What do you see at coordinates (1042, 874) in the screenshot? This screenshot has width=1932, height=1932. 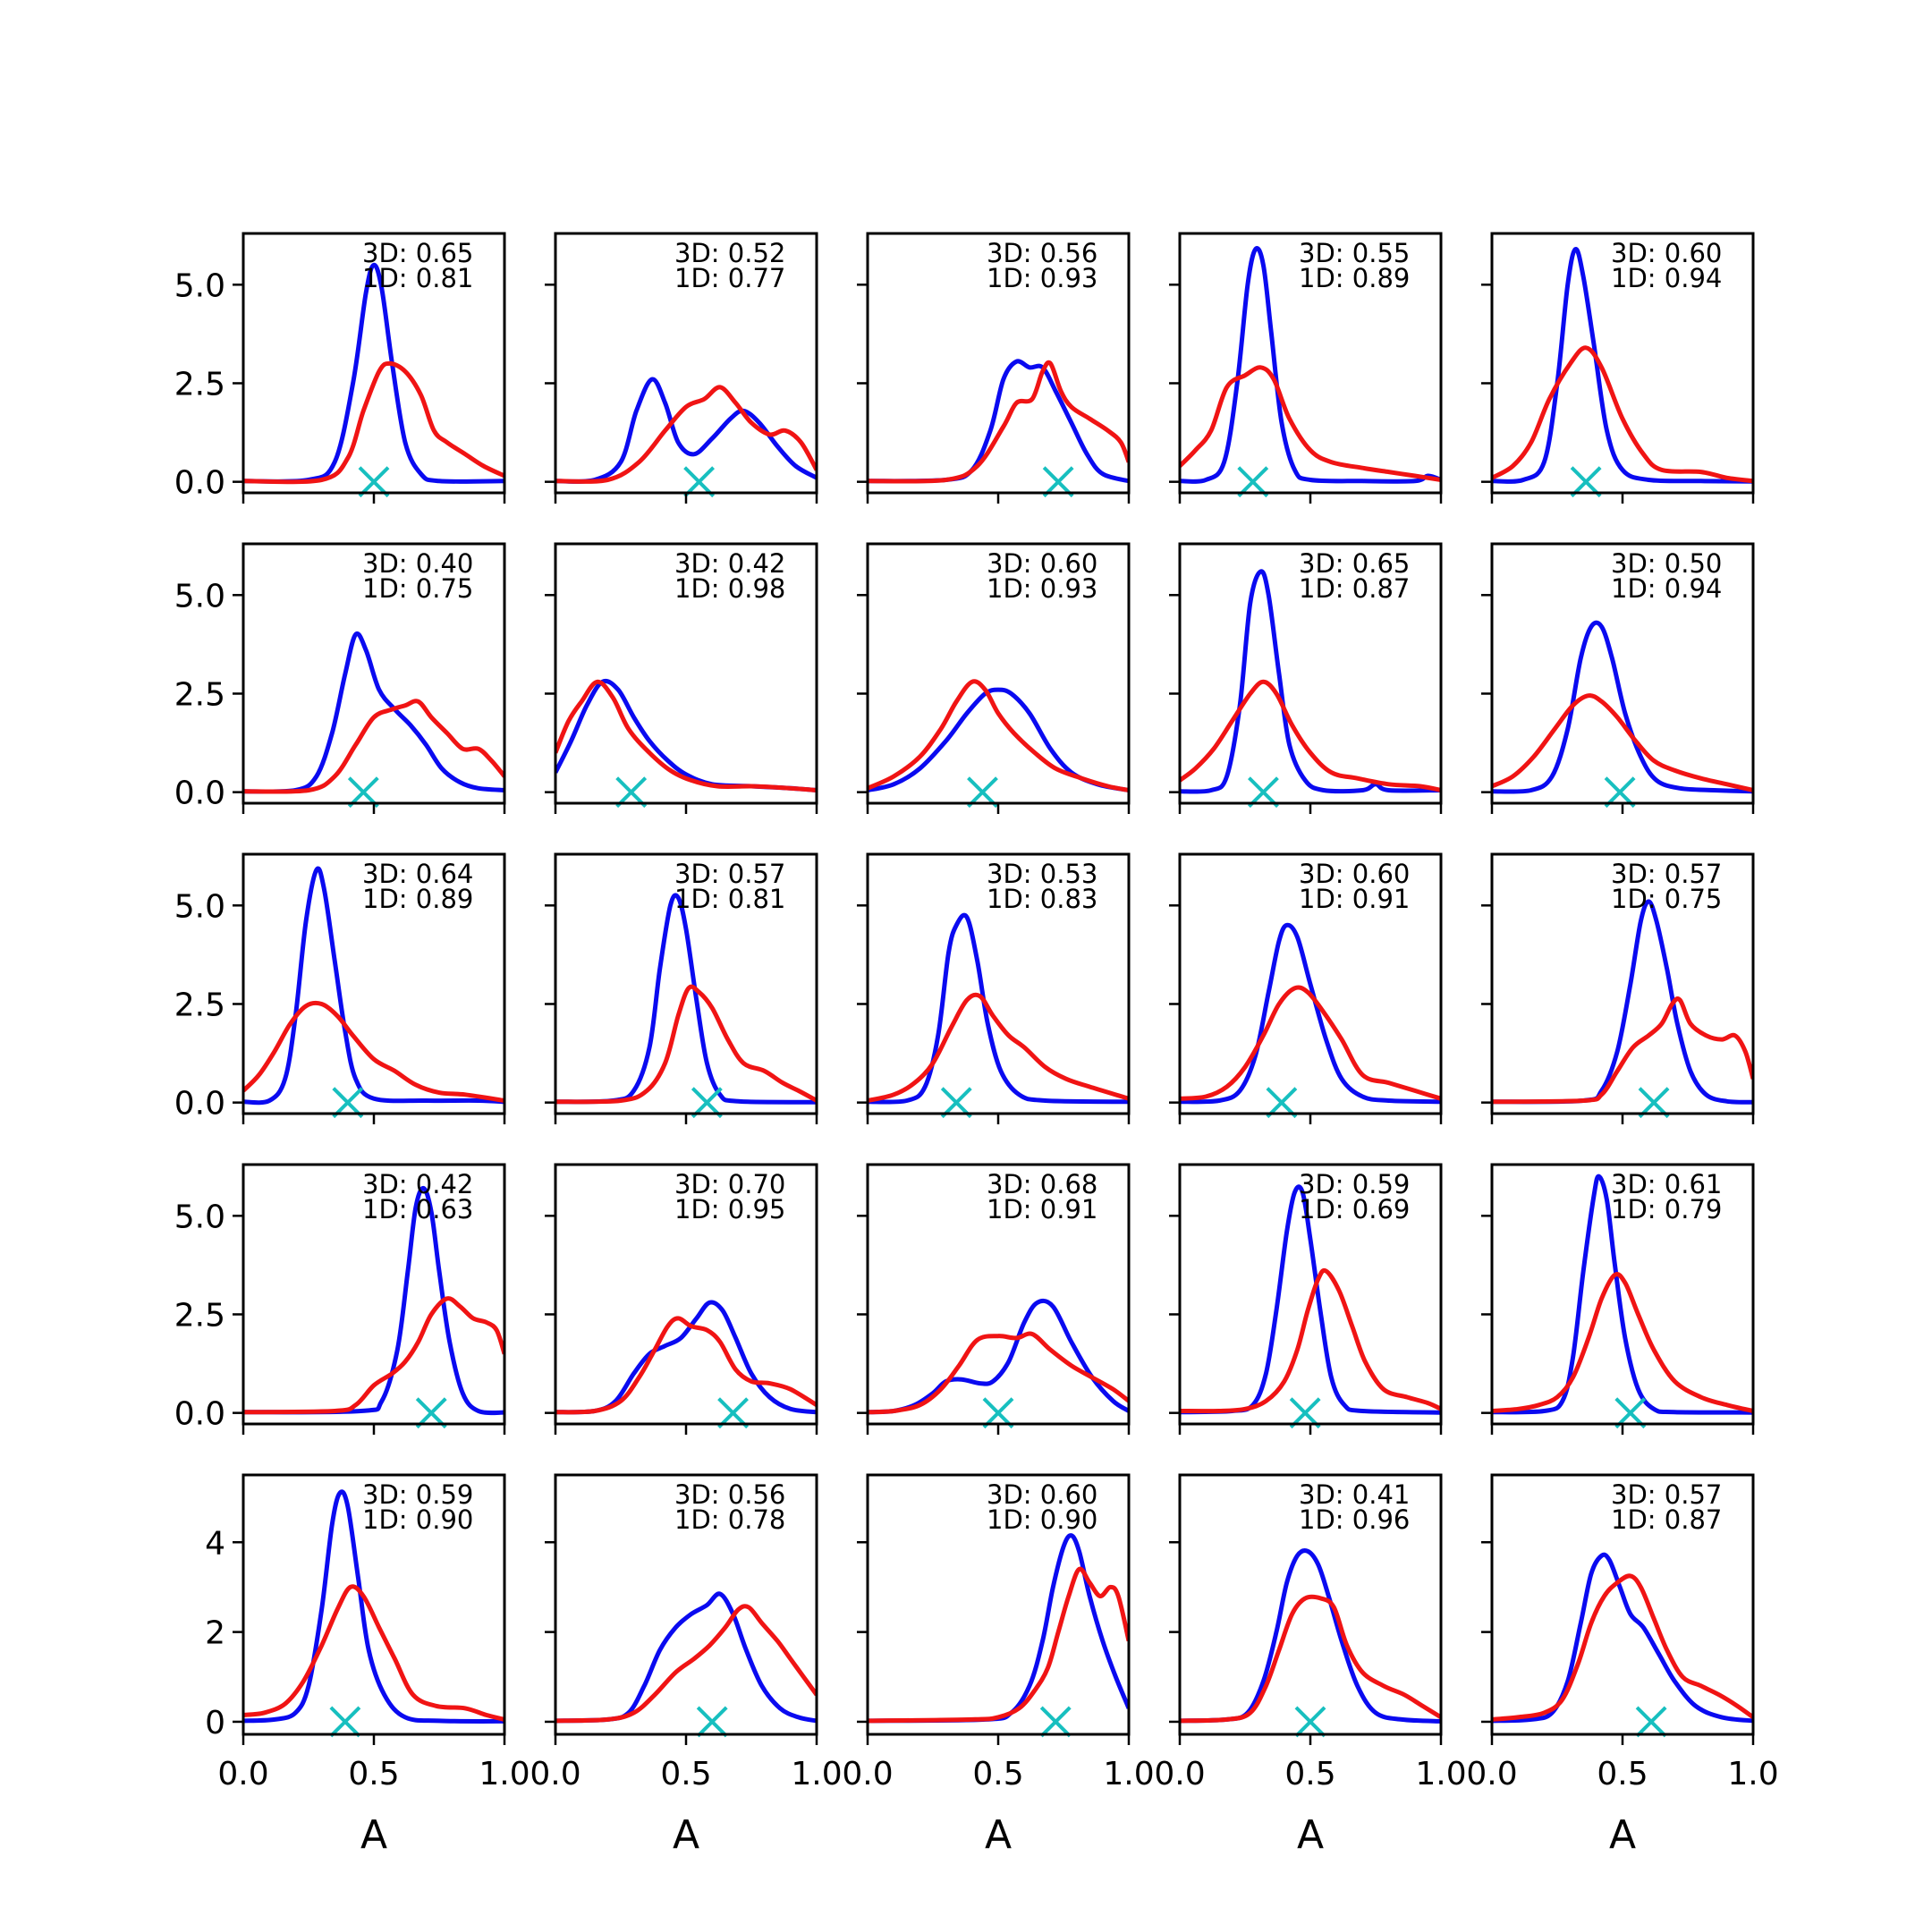 I see `annotation-3d: 3D: 0.53` at bounding box center [1042, 874].